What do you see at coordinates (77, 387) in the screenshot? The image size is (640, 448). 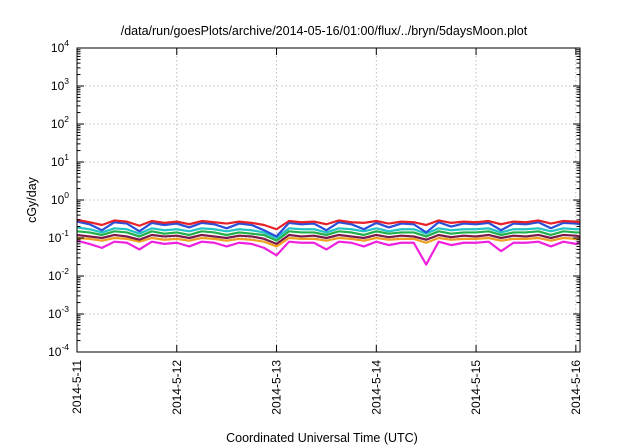 I see `x-tick-label: 2014-5-11` at bounding box center [77, 387].